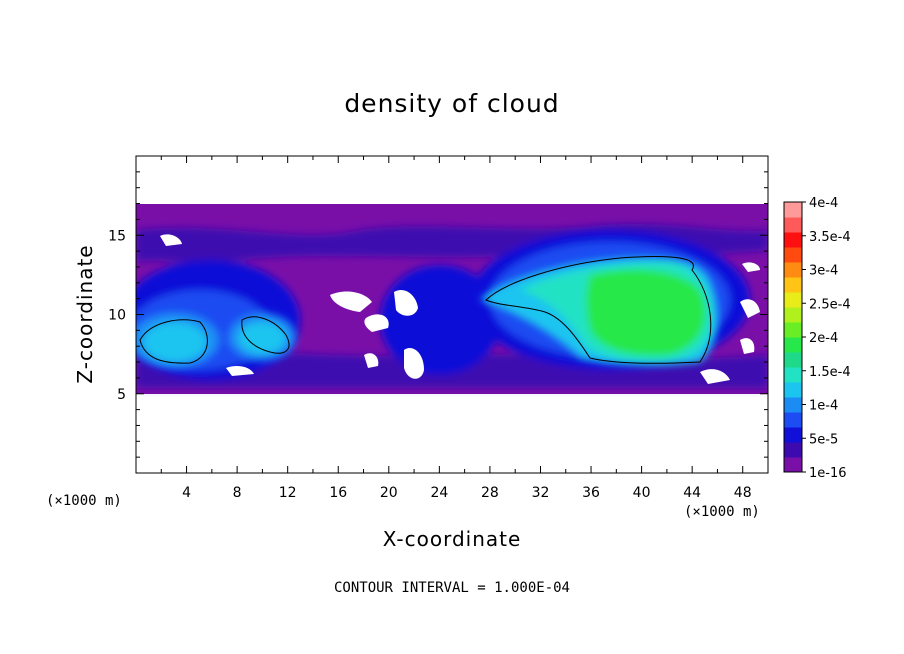  What do you see at coordinates (389, 493) in the screenshot?
I see `x-tick-label: 20` at bounding box center [389, 493].